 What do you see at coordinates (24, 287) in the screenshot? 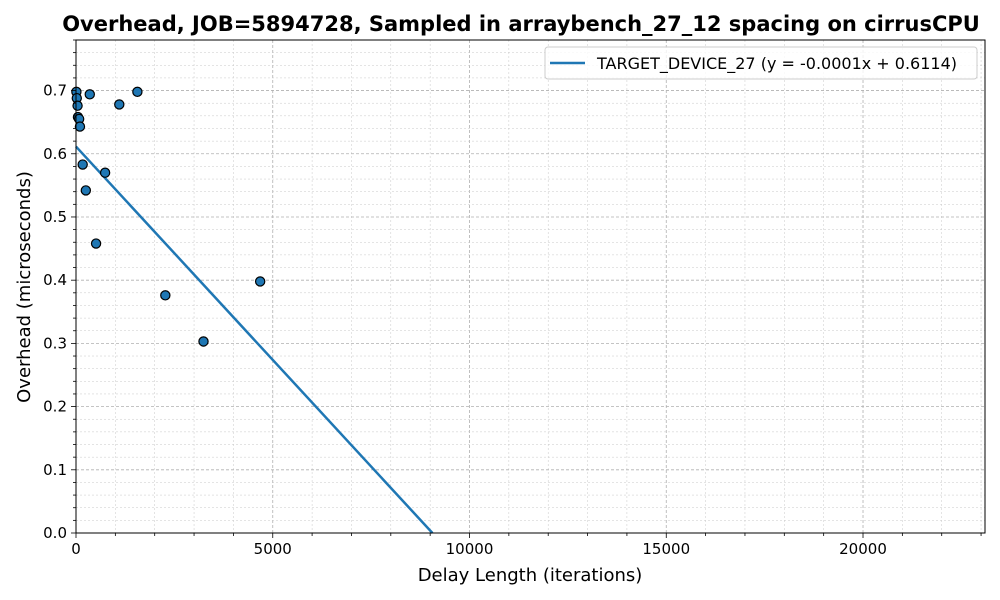
I see `y-axis-label: Overhead (microseconds)` at bounding box center [24, 287].